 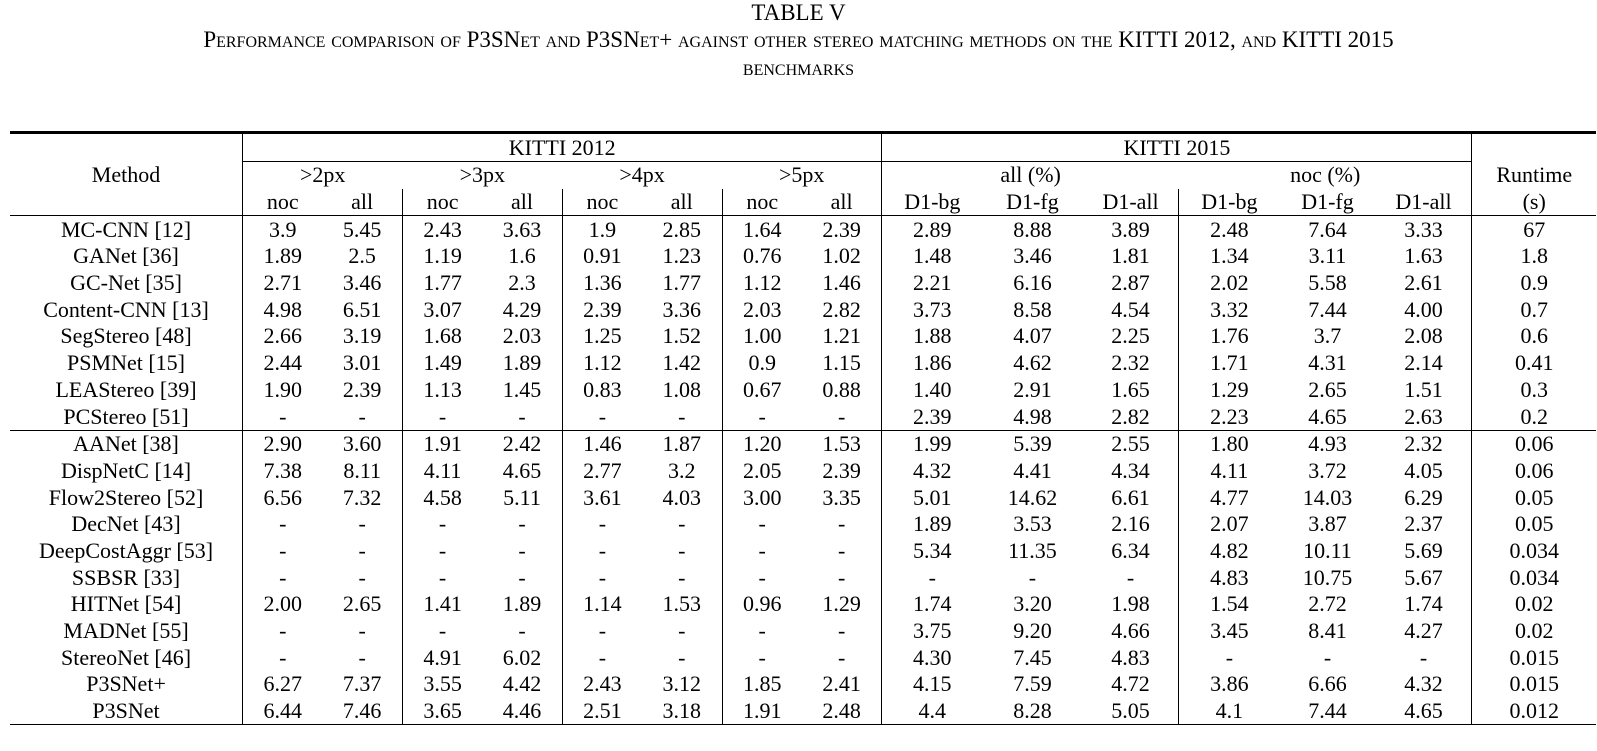 What do you see at coordinates (682, 470) in the screenshot?
I see `value-cell: 3.2` at bounding box center [682, 470].